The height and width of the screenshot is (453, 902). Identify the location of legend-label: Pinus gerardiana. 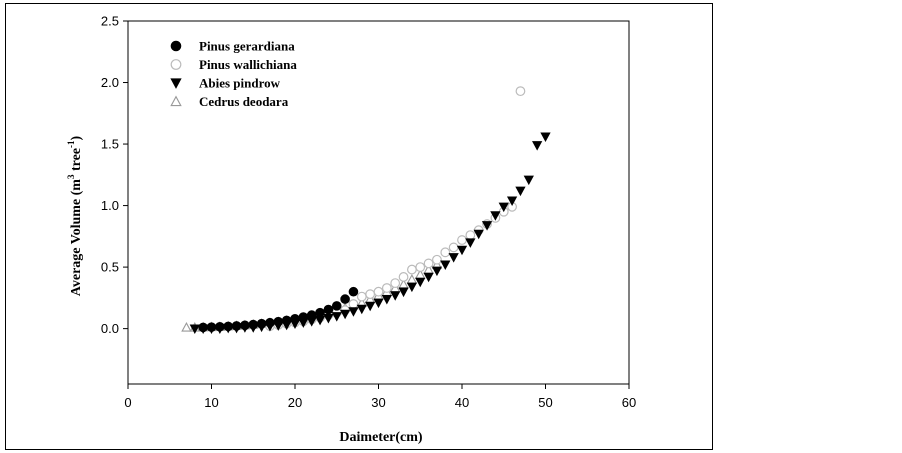
(247, 46).